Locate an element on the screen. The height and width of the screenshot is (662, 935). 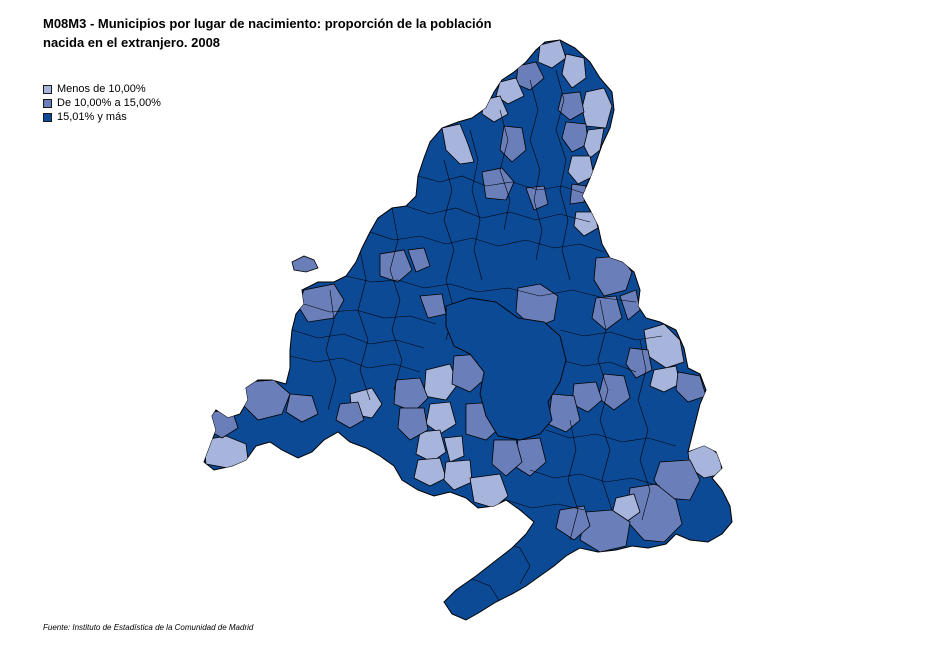
municipality-madrid-capital is located at coordinates (506, 369).